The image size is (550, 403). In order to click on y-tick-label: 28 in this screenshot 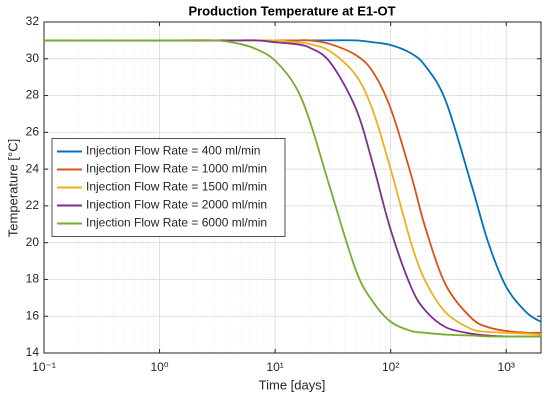, I will do `click(33, 95)`.